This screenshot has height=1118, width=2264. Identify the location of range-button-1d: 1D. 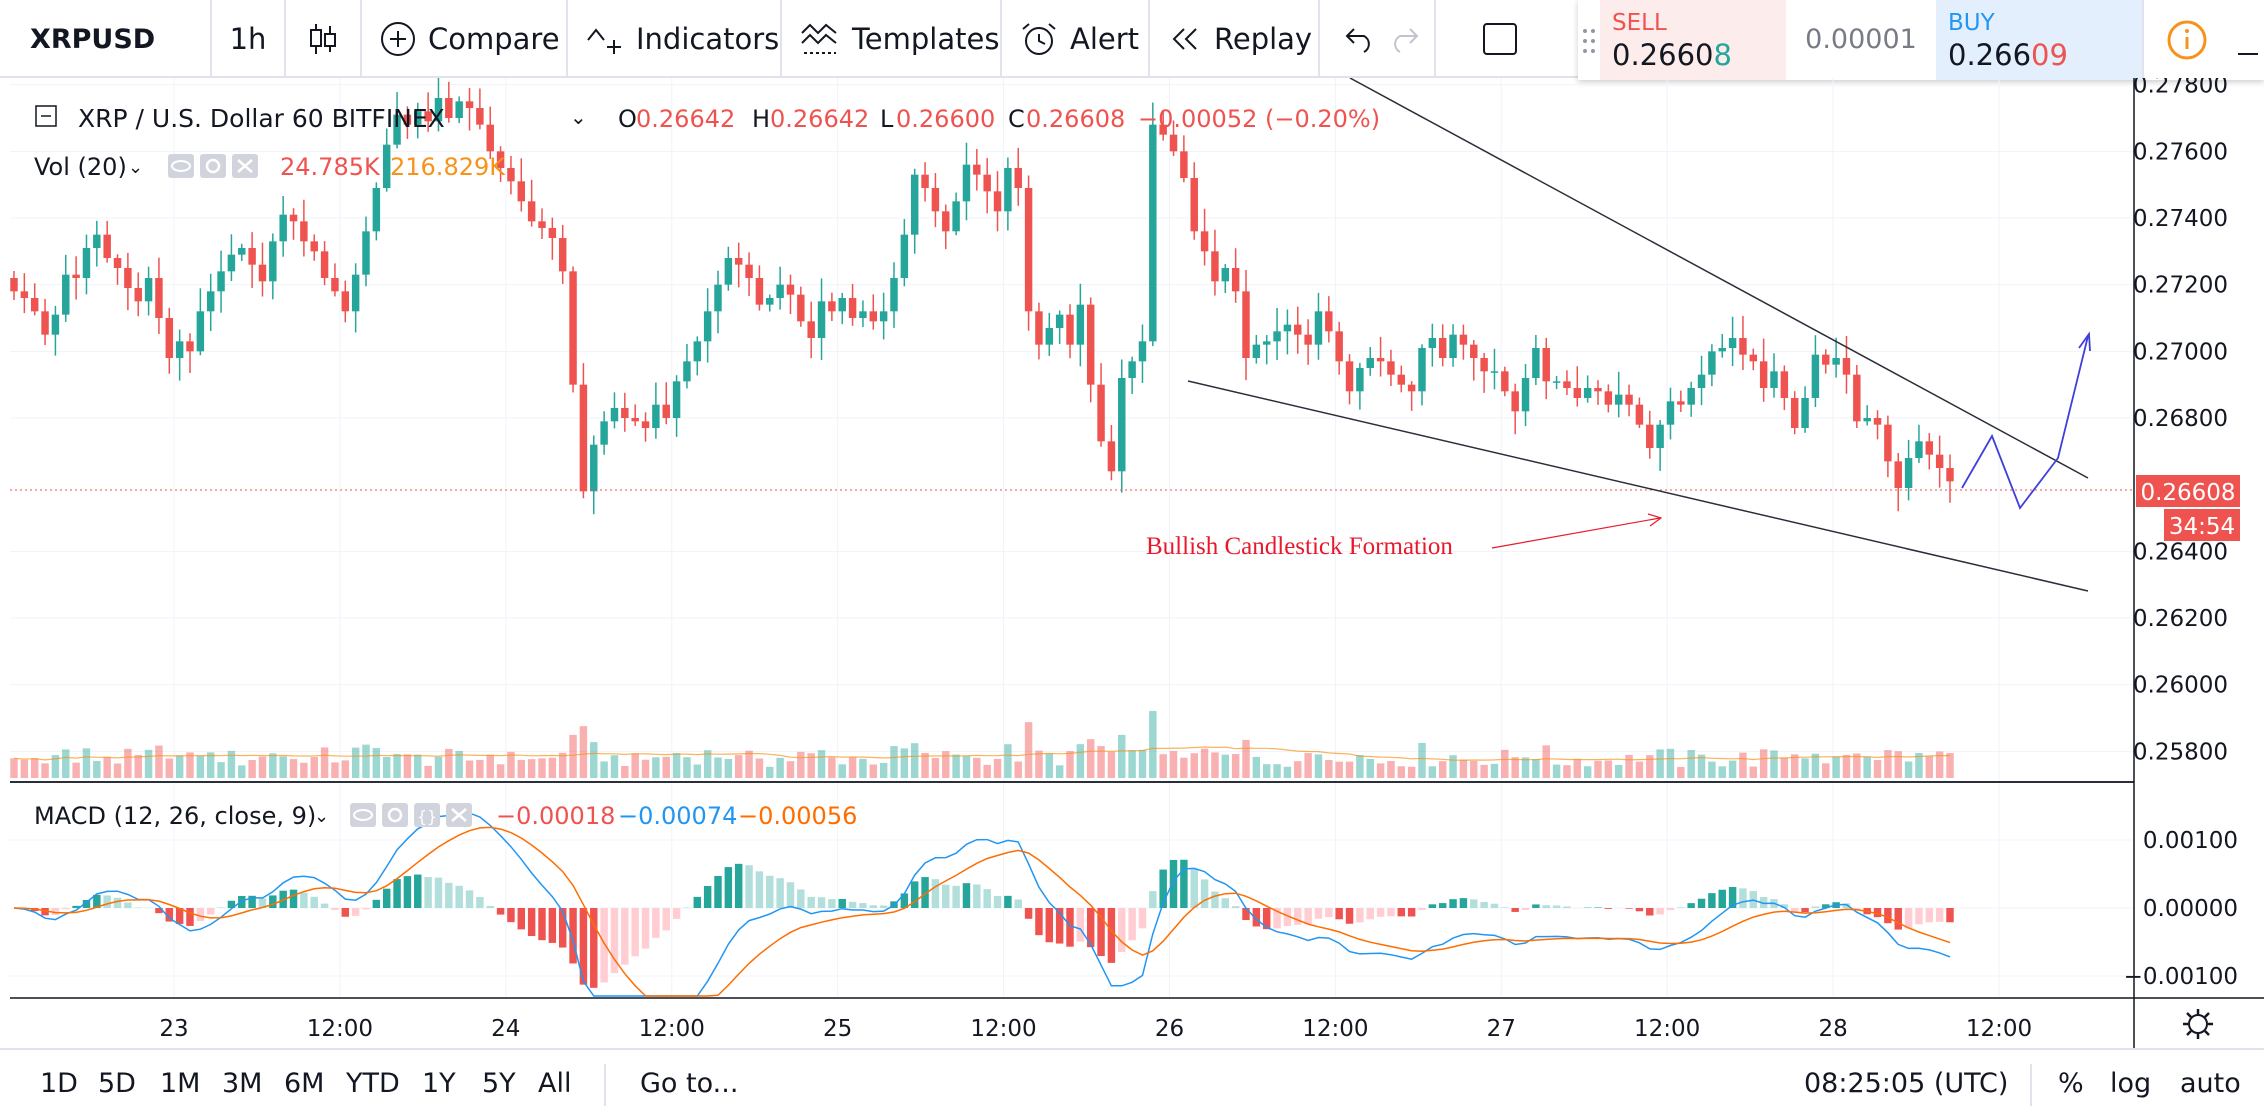
(59, 1083).